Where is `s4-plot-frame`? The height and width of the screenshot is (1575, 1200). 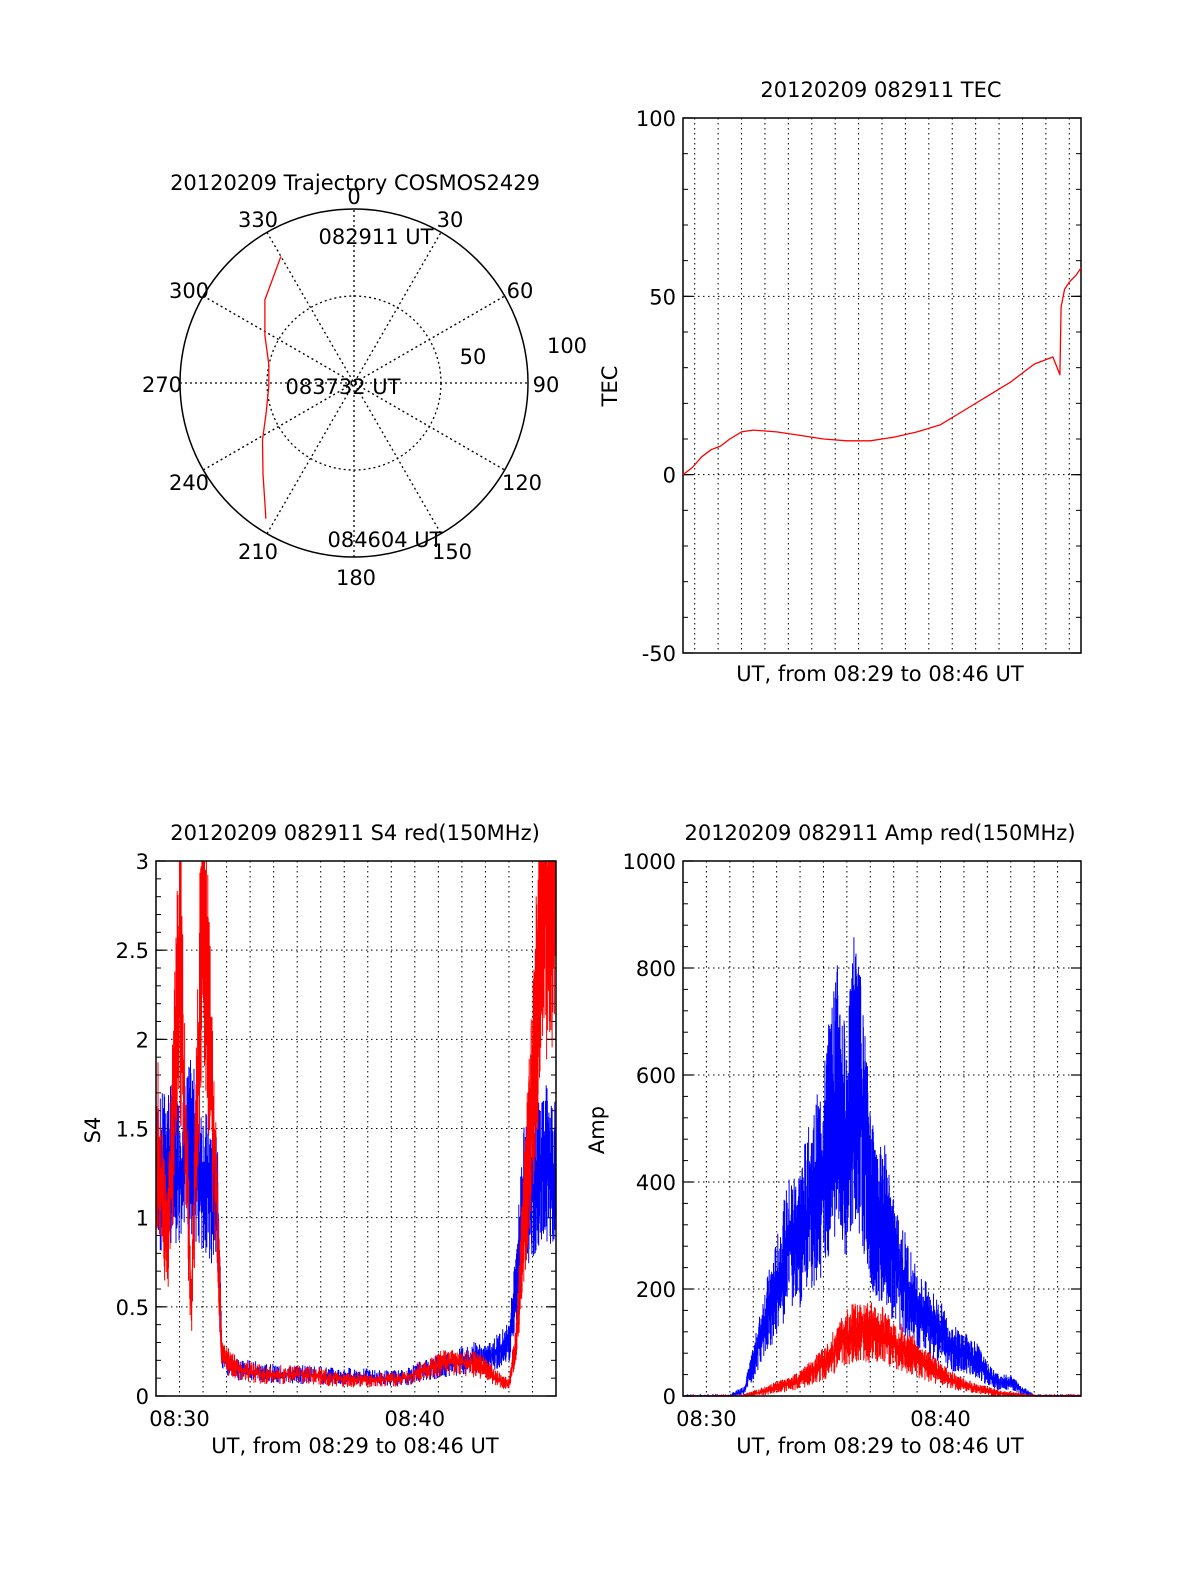
s4-plot-frame is located at coordinates (356, 1128).